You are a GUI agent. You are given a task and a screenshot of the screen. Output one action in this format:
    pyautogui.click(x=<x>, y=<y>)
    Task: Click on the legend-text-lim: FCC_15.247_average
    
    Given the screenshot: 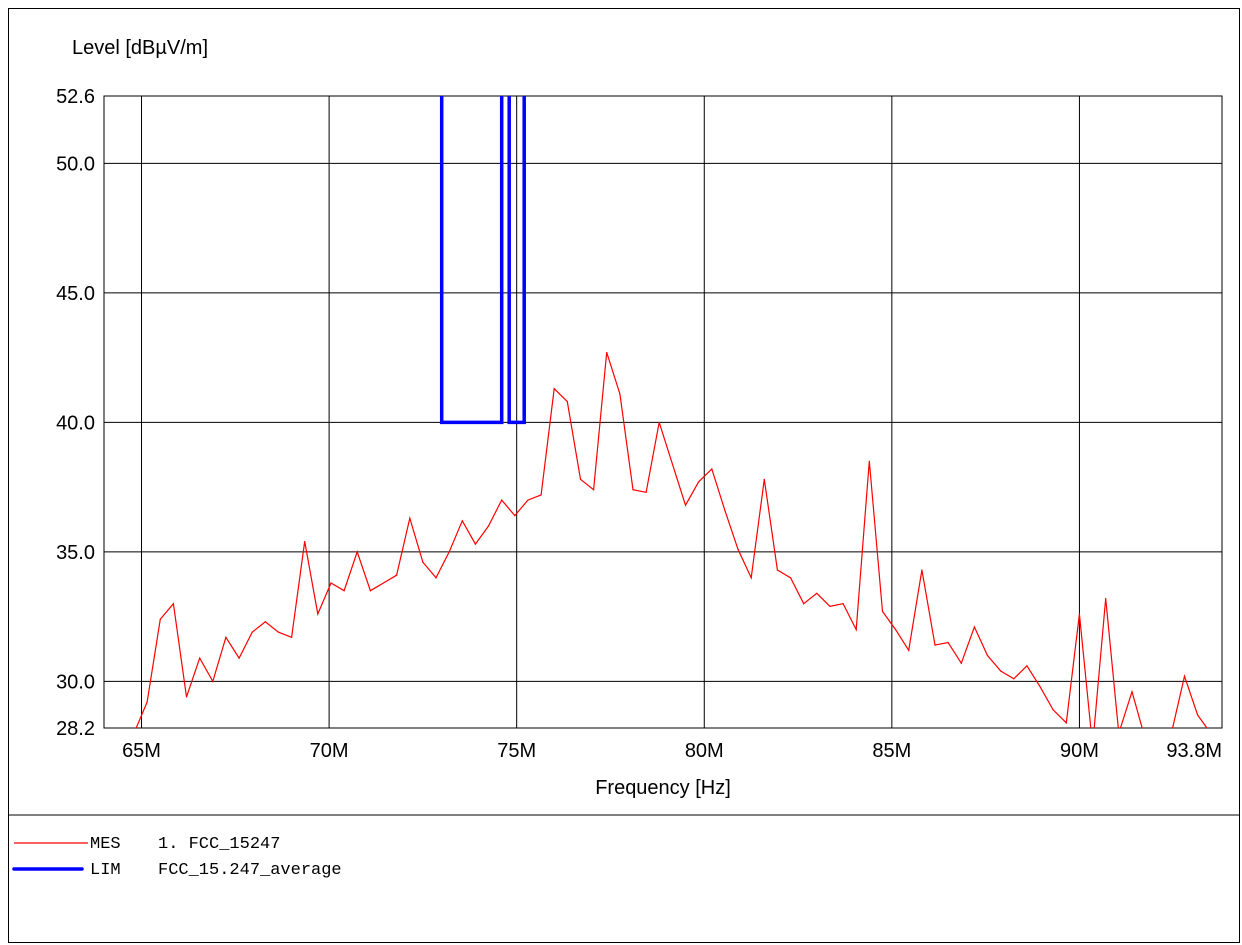 What is the action you would take?
    pyautogui.click(x=250, y=870)
    